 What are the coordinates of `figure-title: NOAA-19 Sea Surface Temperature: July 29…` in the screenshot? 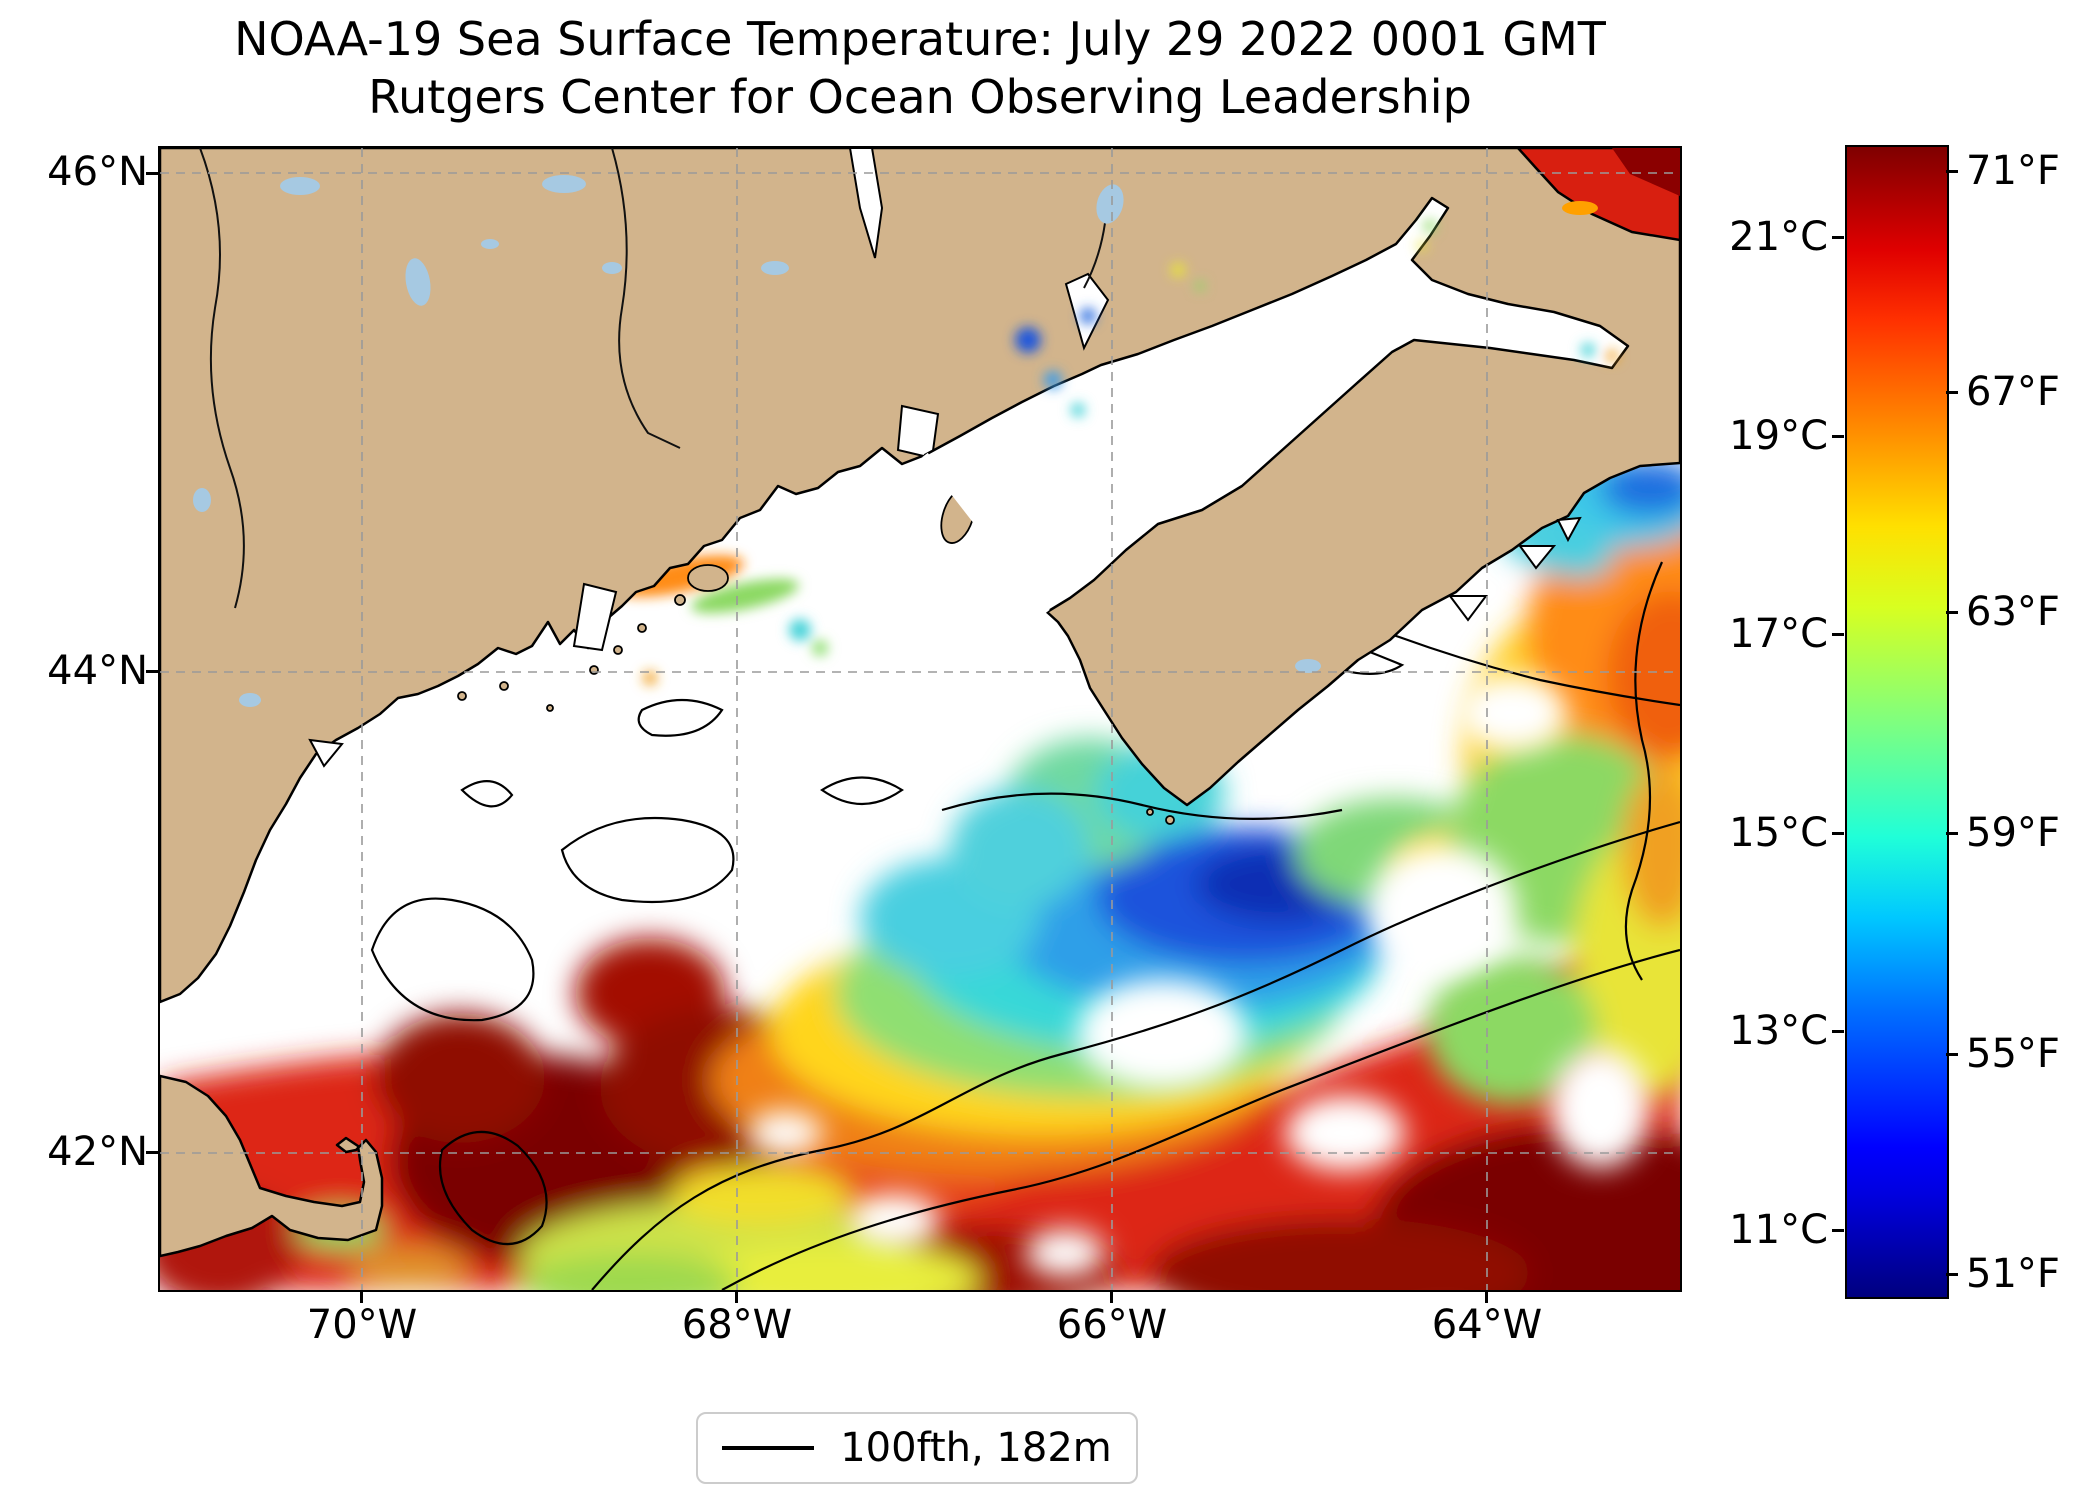 It's located at (920, 68).